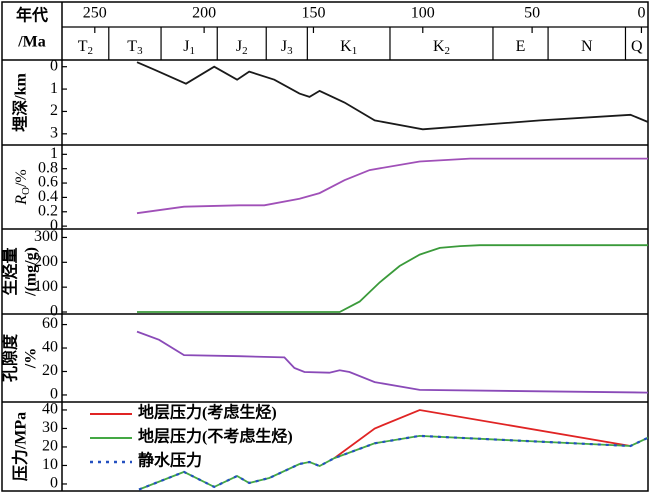 The width and height of the screenshot is (650, 493). I want to click on time-axis-label: 年代, so click(32, 15).